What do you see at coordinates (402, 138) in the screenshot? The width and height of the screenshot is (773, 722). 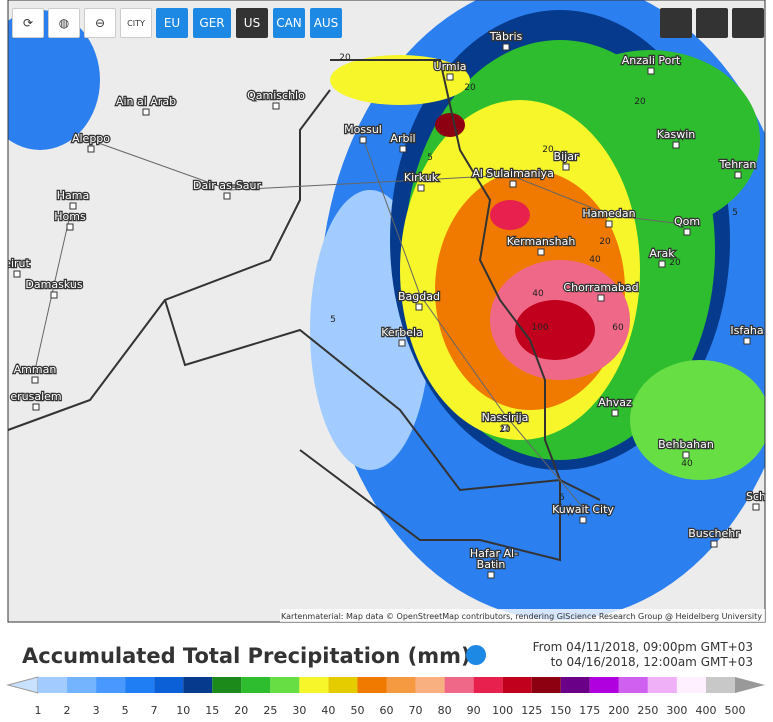 I see `city-label: Arbil` at bounding box center [402, 138].